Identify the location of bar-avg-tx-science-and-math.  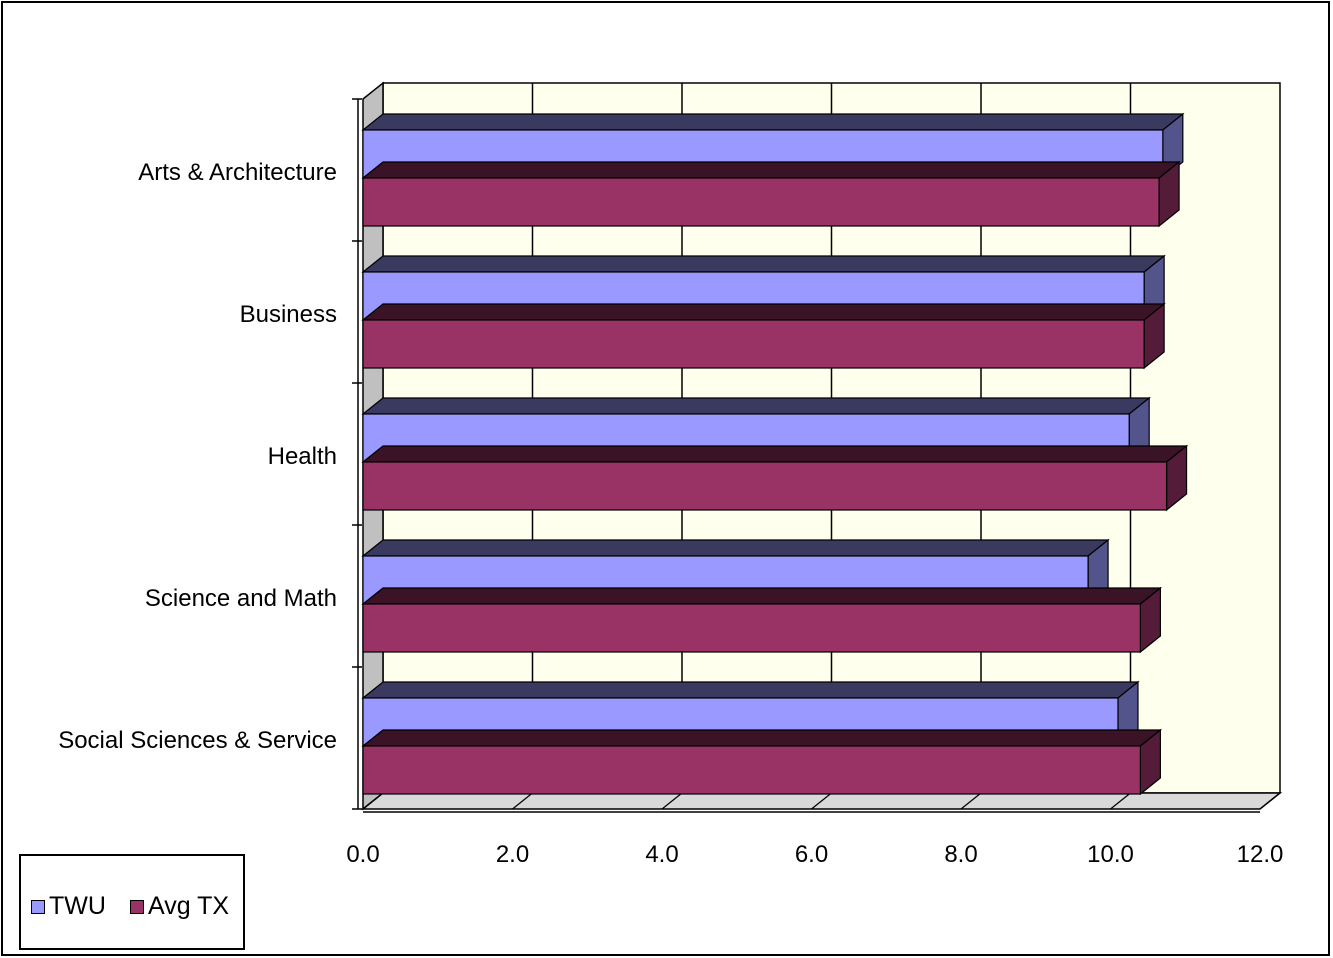
(762, 620).